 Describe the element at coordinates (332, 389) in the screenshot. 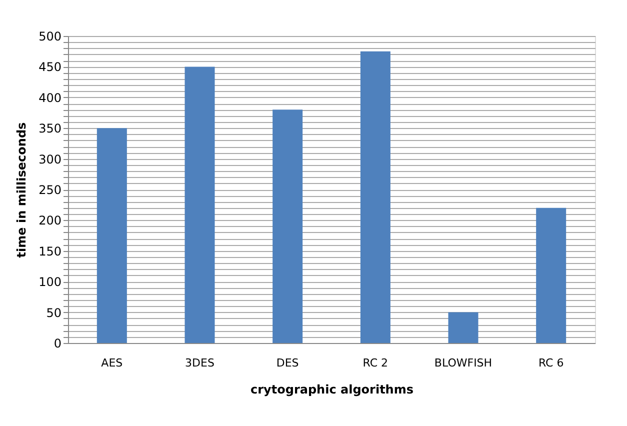

I see `x-axis-title: crytographic algorithms` at that location.